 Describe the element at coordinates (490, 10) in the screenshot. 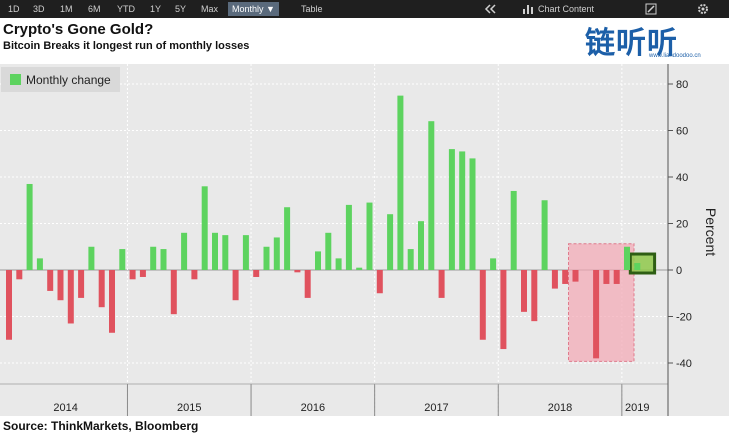

I see `double-chevron-left-icon` at that location.